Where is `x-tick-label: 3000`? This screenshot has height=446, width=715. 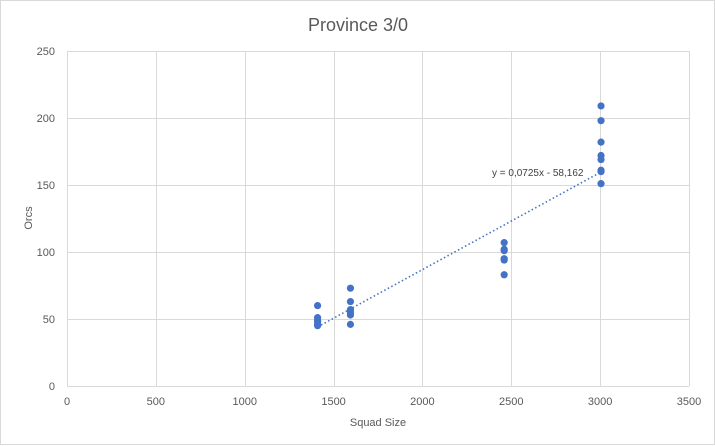 x-tick-label: 3000 is located at coordinates (600, 402).